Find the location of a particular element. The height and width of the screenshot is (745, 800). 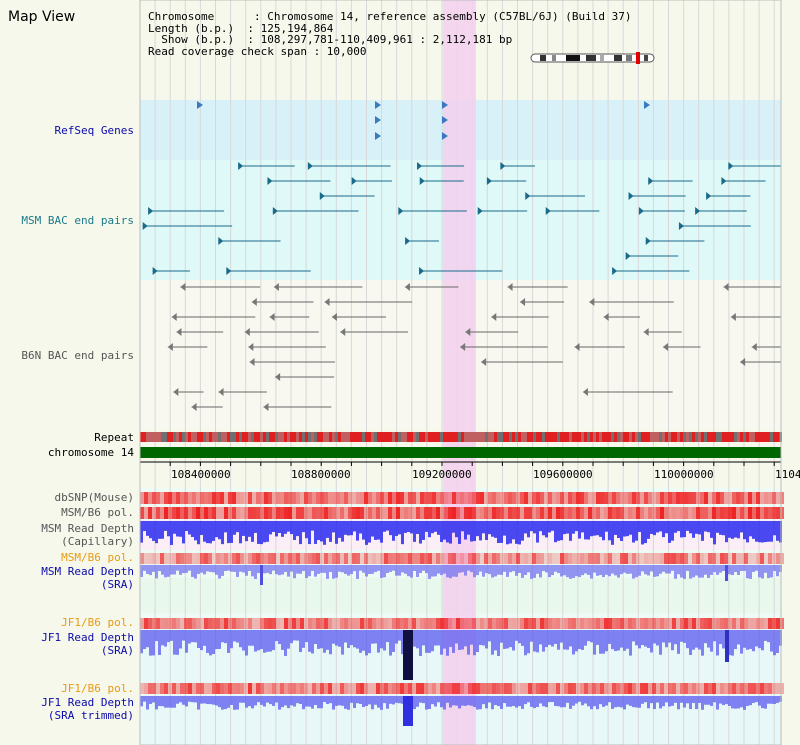

track-label-jf1-b6-pol-2: JF1/B6 pol. is located at coordinates (97, 688).